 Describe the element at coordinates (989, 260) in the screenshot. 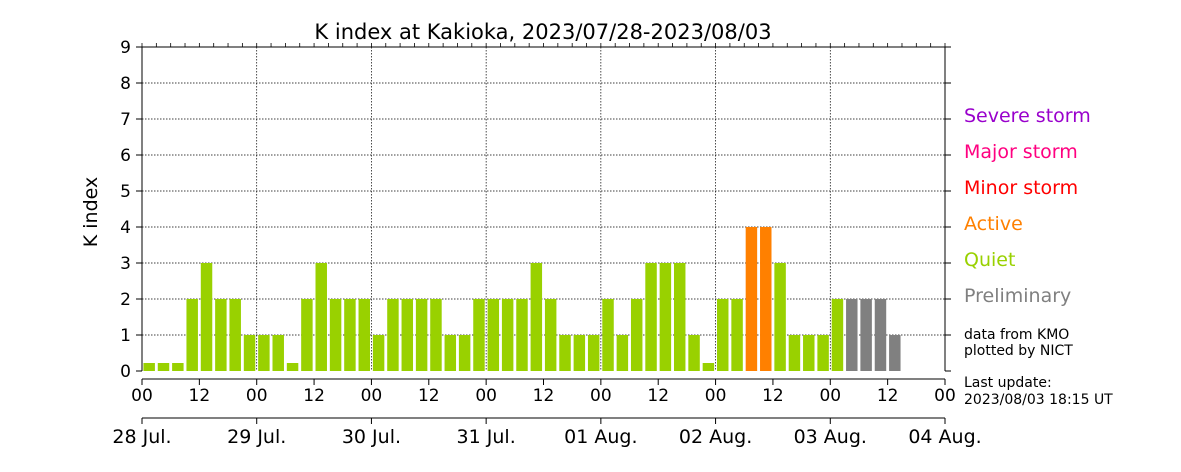

I see `legend-item: Quiet` at that location.